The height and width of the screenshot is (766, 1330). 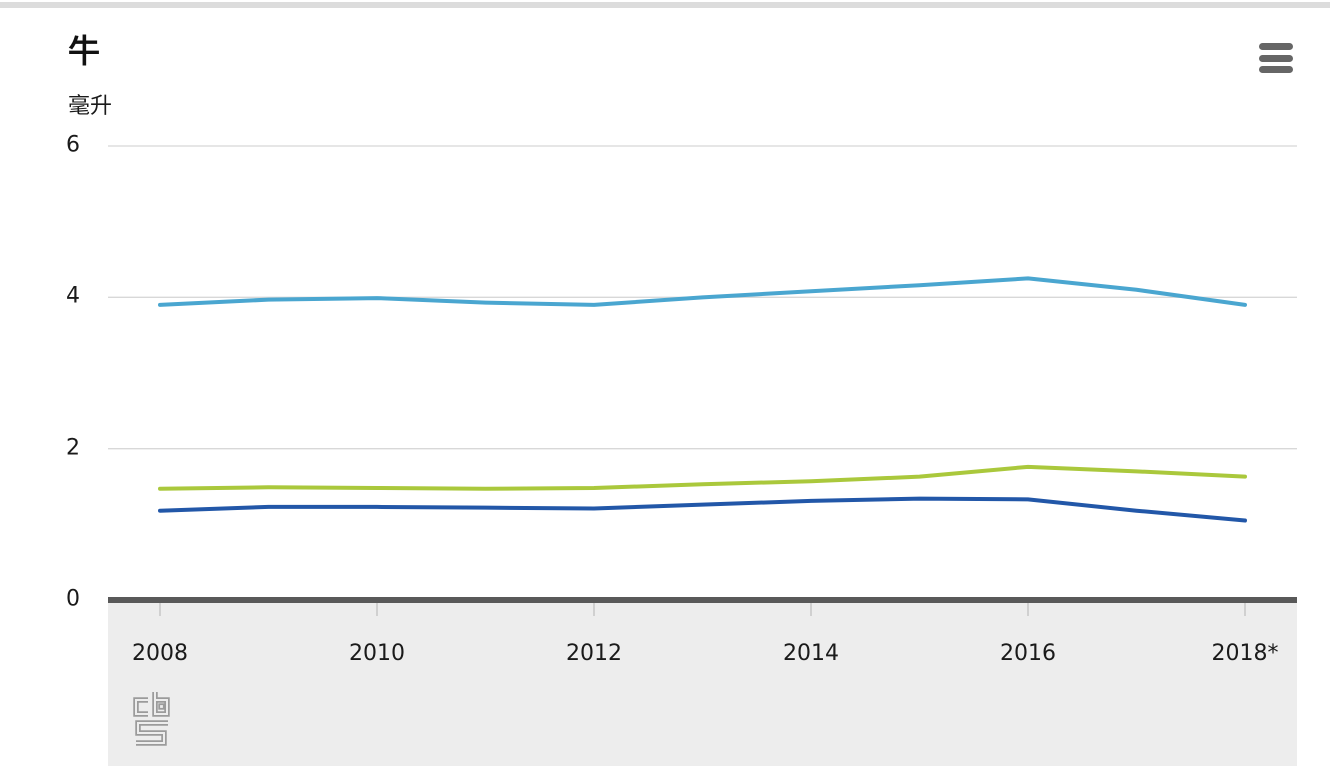 I want to click on cbs-logo-c, so click(x=140, y=707).